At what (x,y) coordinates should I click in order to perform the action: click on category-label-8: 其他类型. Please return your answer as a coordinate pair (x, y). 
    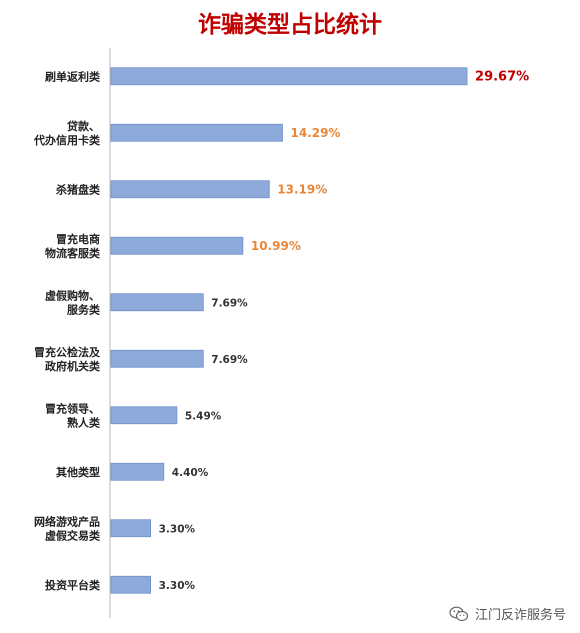
    Looking at the image, I should click on (78, 472).